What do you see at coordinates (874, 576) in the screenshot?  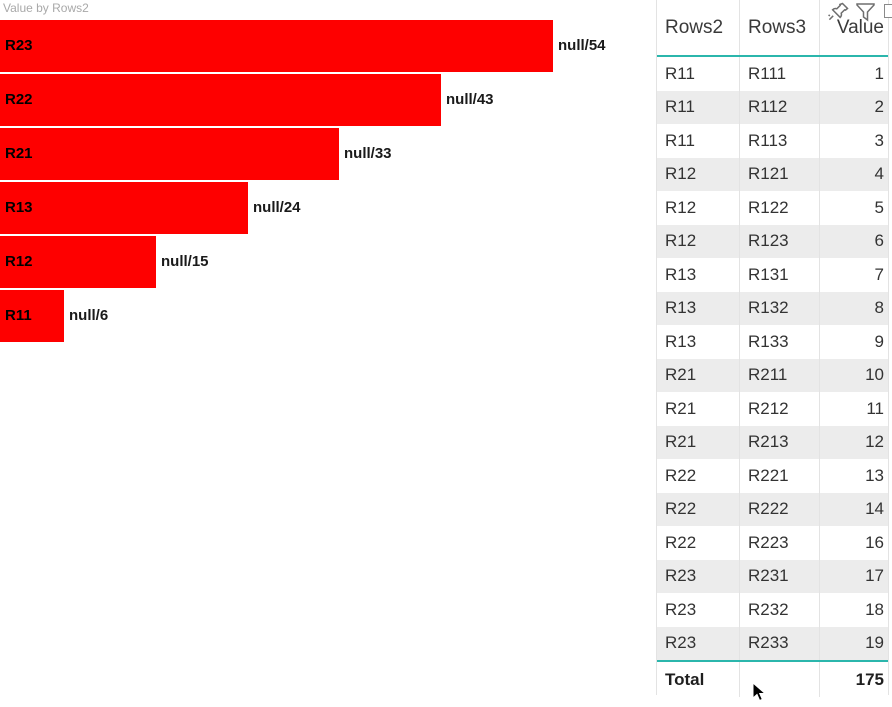 I see `cell-value: 17` at bounding box center [874, 576].